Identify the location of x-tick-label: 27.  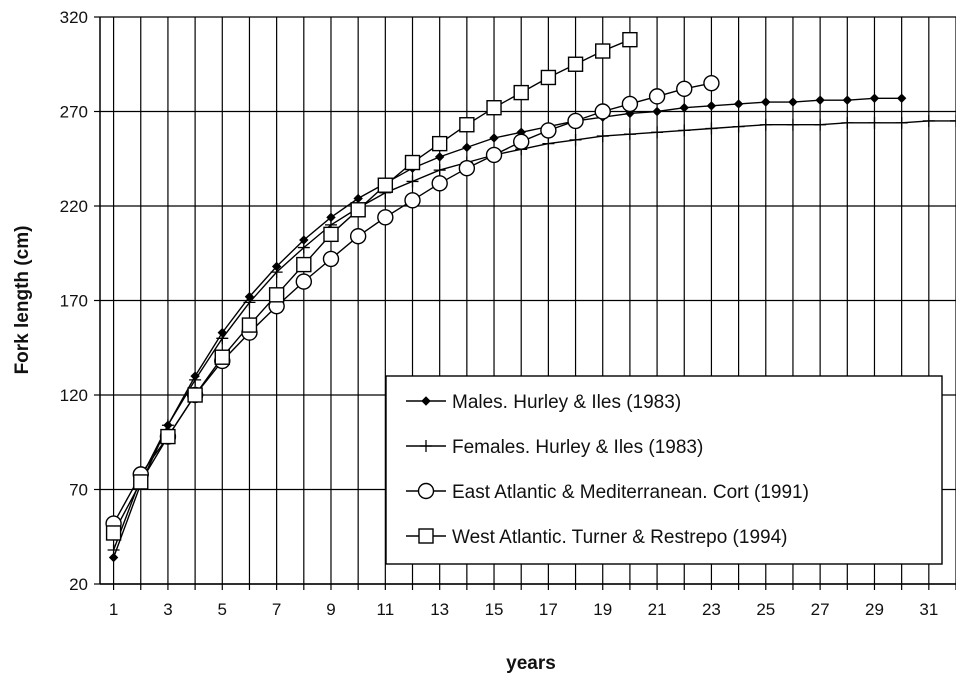
(820, 609).